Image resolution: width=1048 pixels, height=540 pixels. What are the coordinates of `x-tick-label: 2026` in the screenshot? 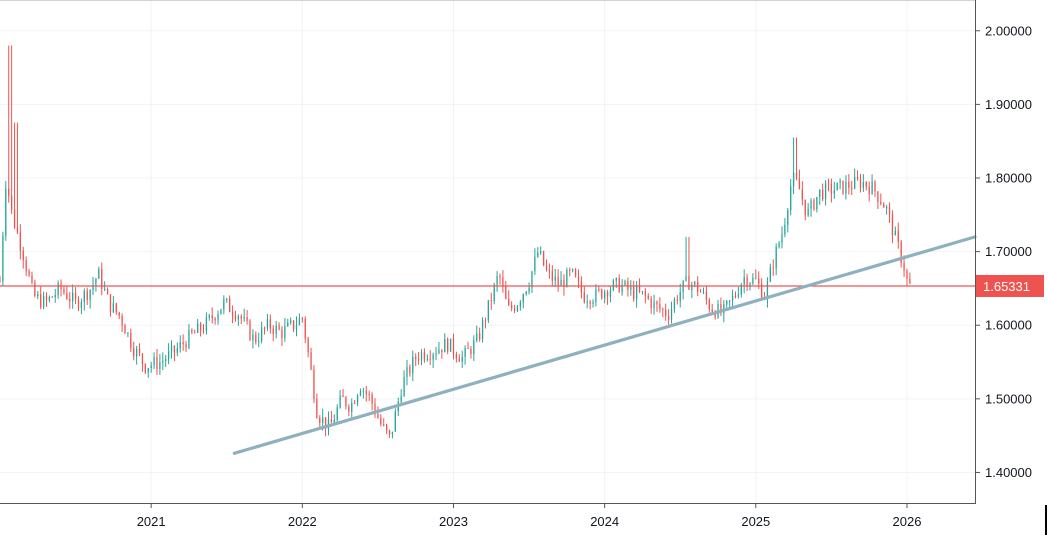 It's located at (907, 521).